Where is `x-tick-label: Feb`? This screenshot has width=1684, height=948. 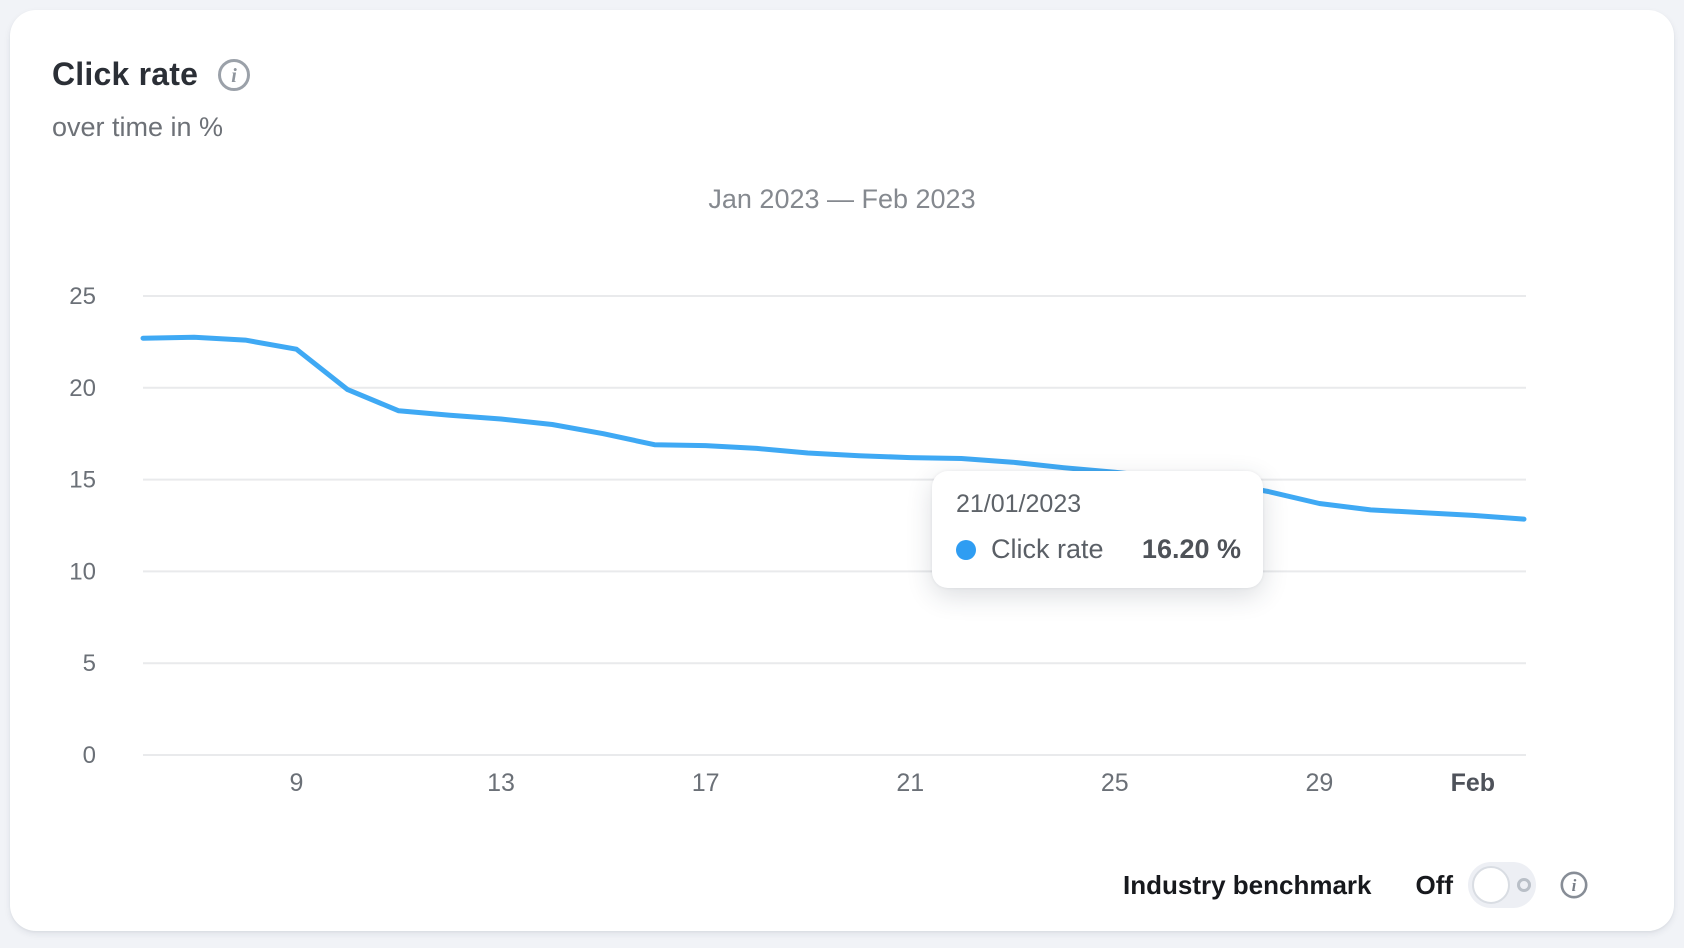
x-tick-label: Feb is located at coordinates (1473, 783).